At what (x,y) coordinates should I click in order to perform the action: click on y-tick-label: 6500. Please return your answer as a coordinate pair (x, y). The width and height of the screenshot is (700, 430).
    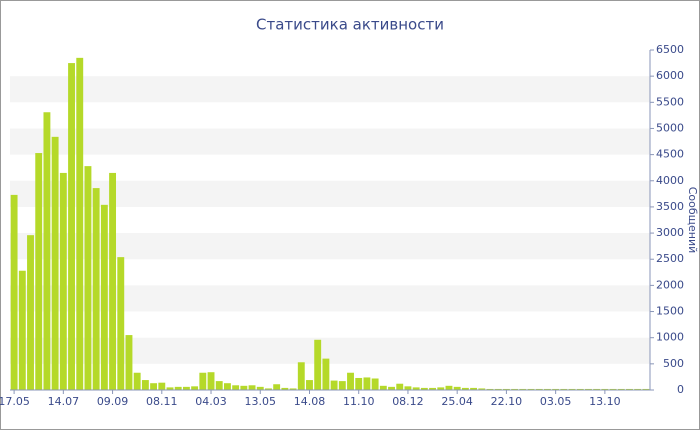
    Looking at the image, I should click on (670, 49).